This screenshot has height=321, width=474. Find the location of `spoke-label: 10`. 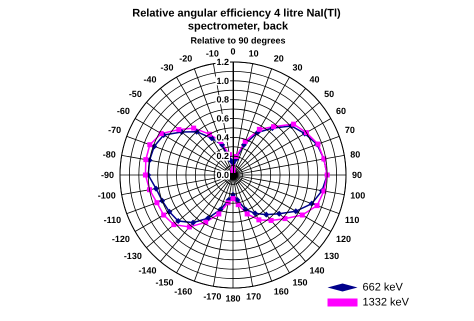

spoke-label: 10 is located at coordinates (253, 53).